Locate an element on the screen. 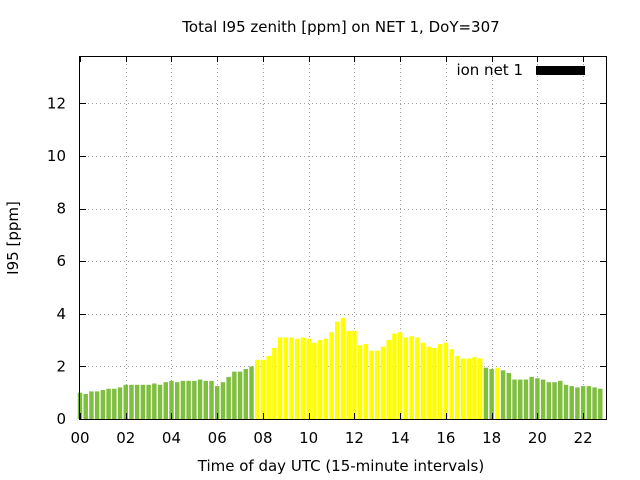  x-tick-label: 10 is located at coordinates (308, 438).